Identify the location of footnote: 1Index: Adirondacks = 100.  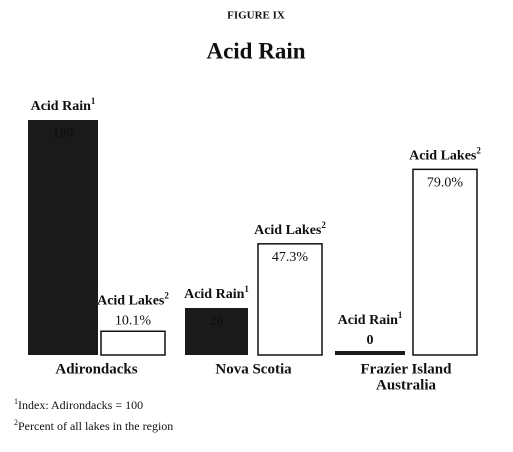
(78, 404).